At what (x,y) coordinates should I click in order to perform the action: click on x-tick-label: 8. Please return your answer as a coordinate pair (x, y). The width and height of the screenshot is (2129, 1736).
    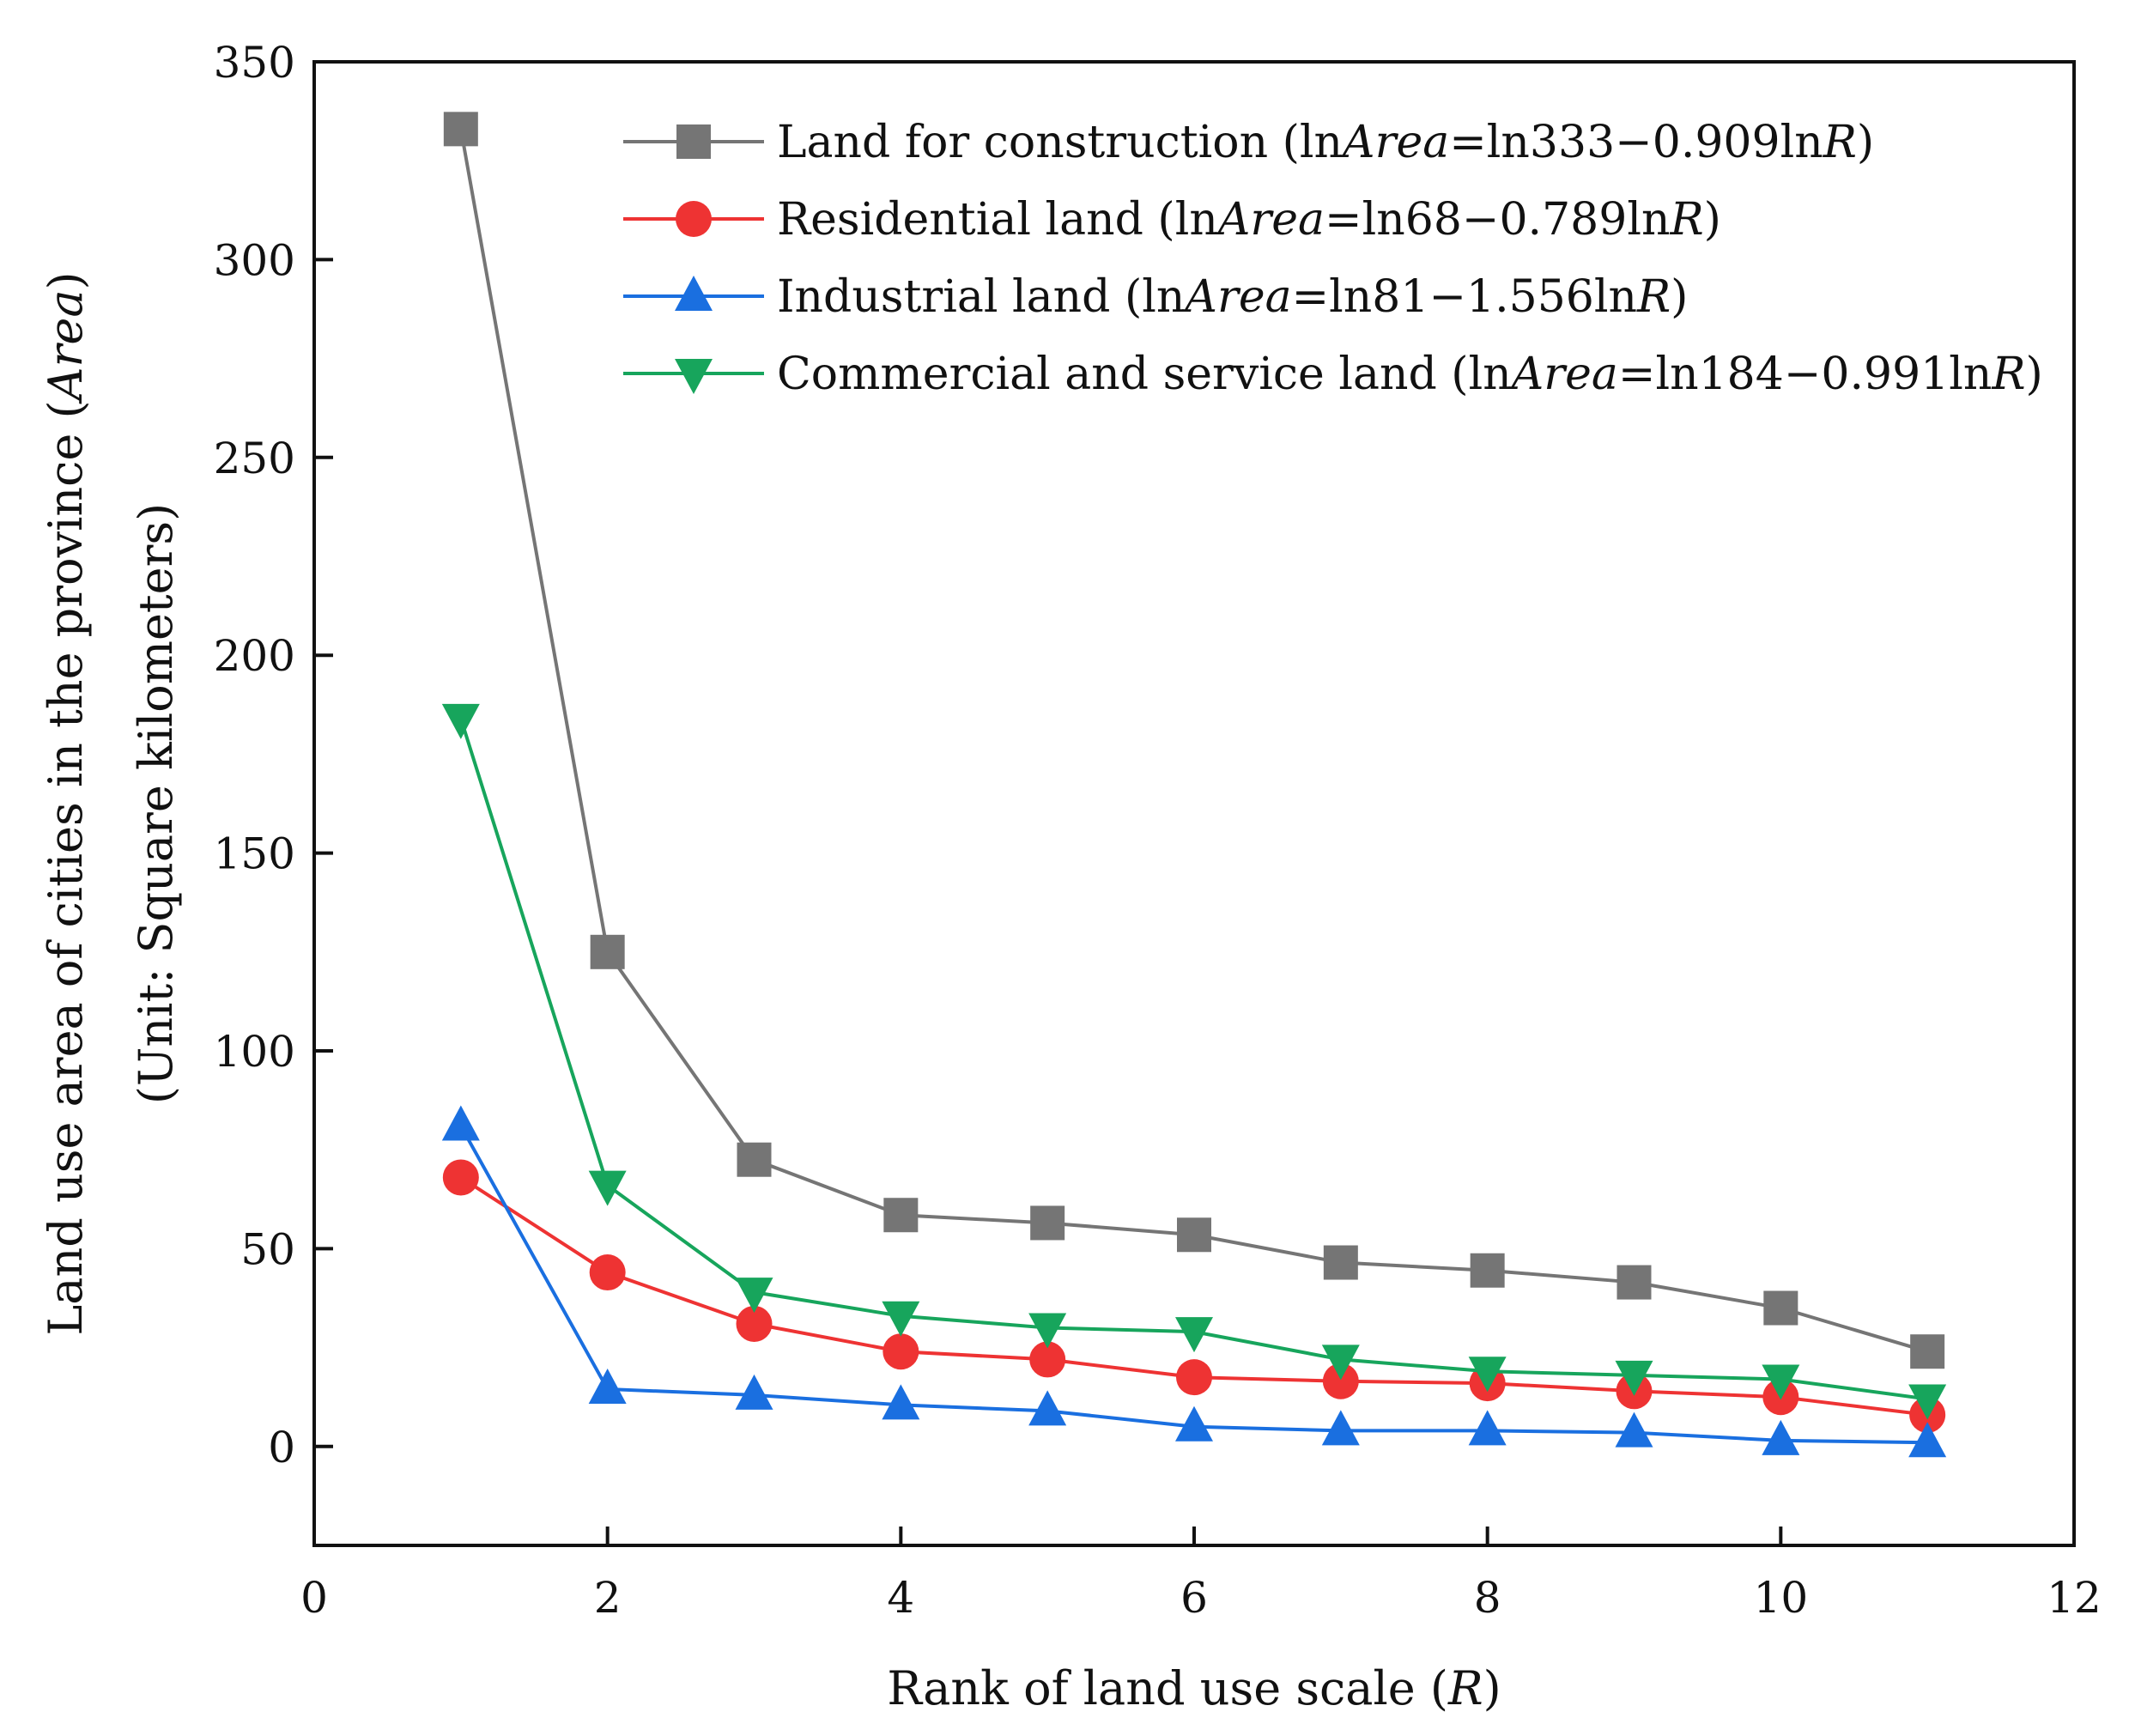
    Looking at the image, I should click on (1488, 1598).